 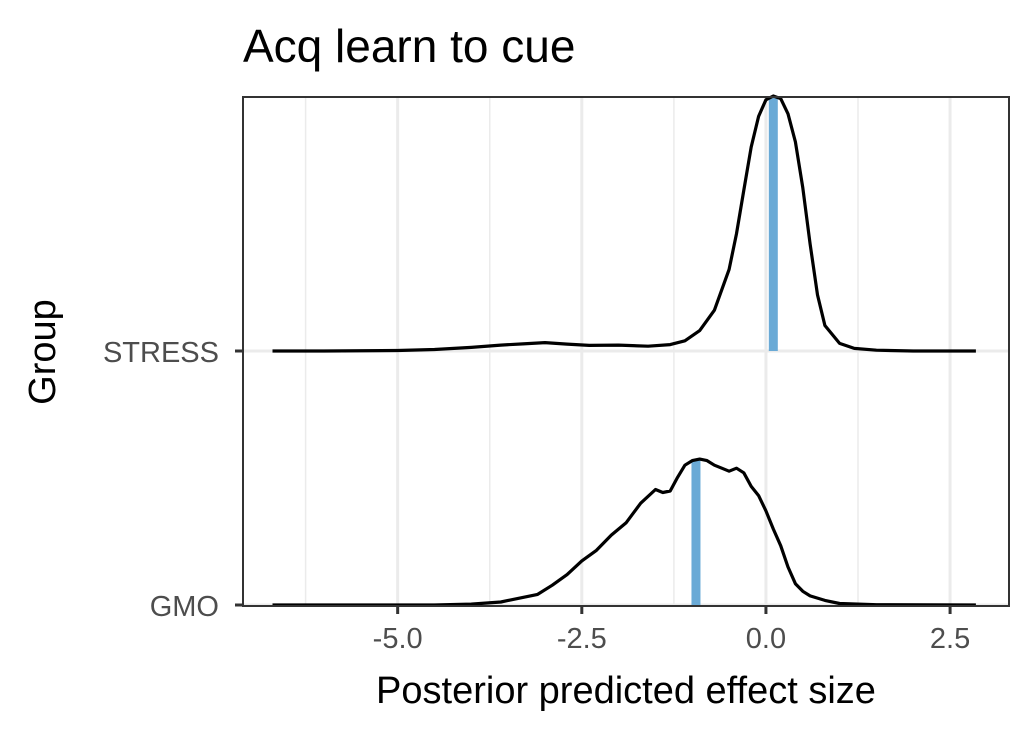 What do you see at coordinates (582, 639) in the screenshot?
I see `x-tick-label: -2.5` at bounding box center [582, 639].